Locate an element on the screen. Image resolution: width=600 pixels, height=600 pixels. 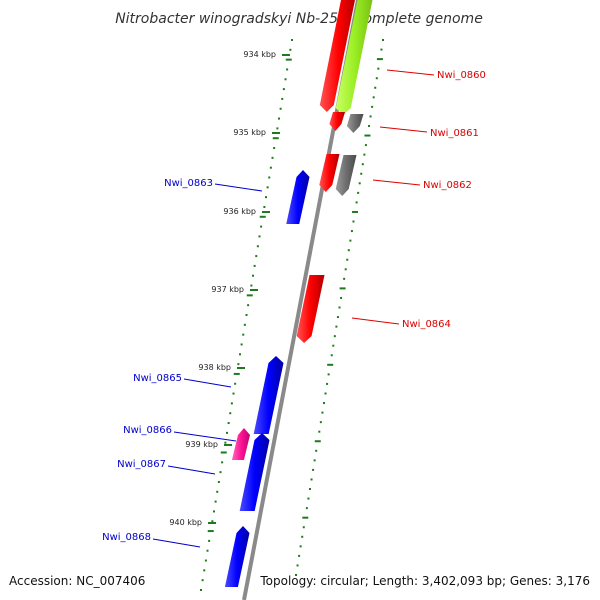
gene-label: Nwi_0862 is located at coordinates (447, 185).